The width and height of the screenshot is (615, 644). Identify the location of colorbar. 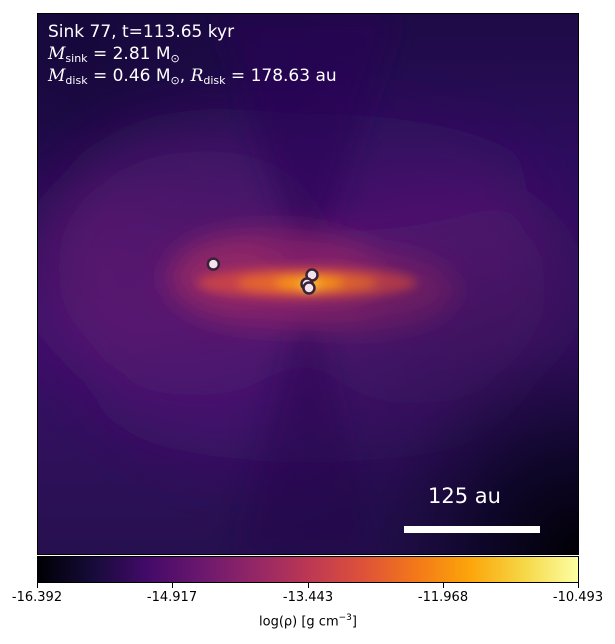
(308, 569).